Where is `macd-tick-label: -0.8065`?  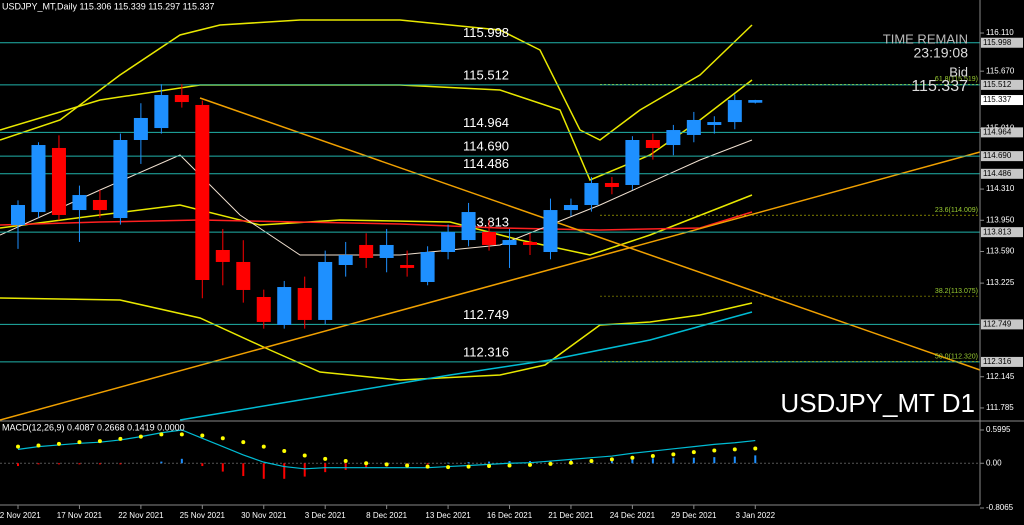
macd-tick-label: -0.8065 is located at coordinates (1000, 507).